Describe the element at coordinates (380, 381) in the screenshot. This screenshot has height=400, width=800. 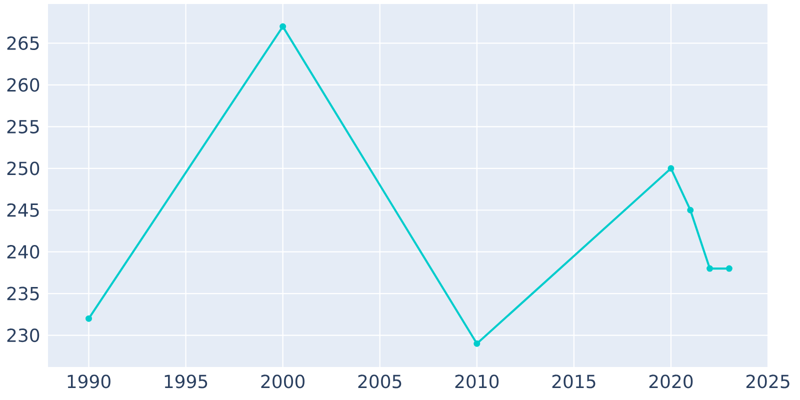
I see `x-tick-label: 2005` at that location.